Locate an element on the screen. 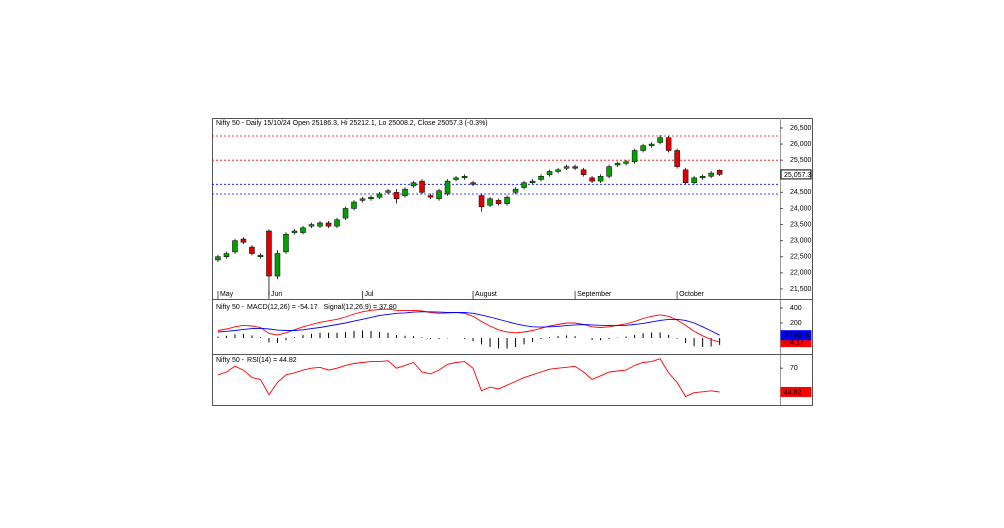  legend-entry: RSI(14) = 44.82 is located at coordinates (272, 360).